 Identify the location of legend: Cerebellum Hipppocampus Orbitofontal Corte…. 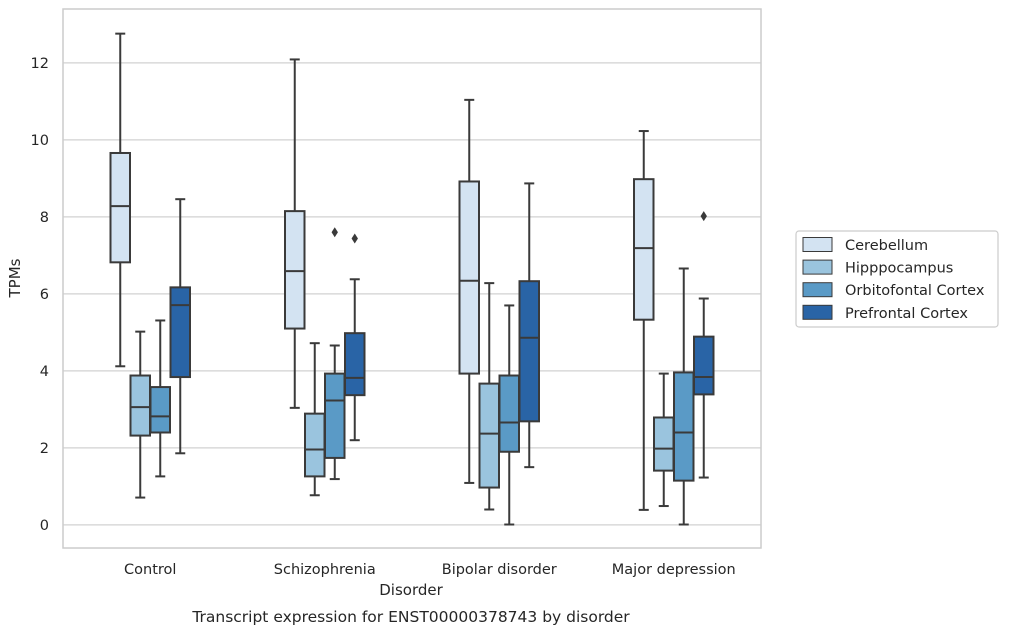
(897, 279).